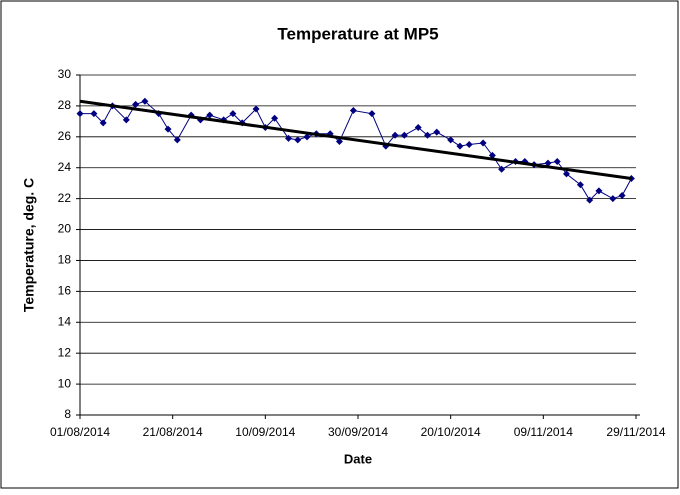  What do you see at coordinates (65, 291) in the screenshot?
I see `y-tick-label: 16` at bounding box center [65, 291].